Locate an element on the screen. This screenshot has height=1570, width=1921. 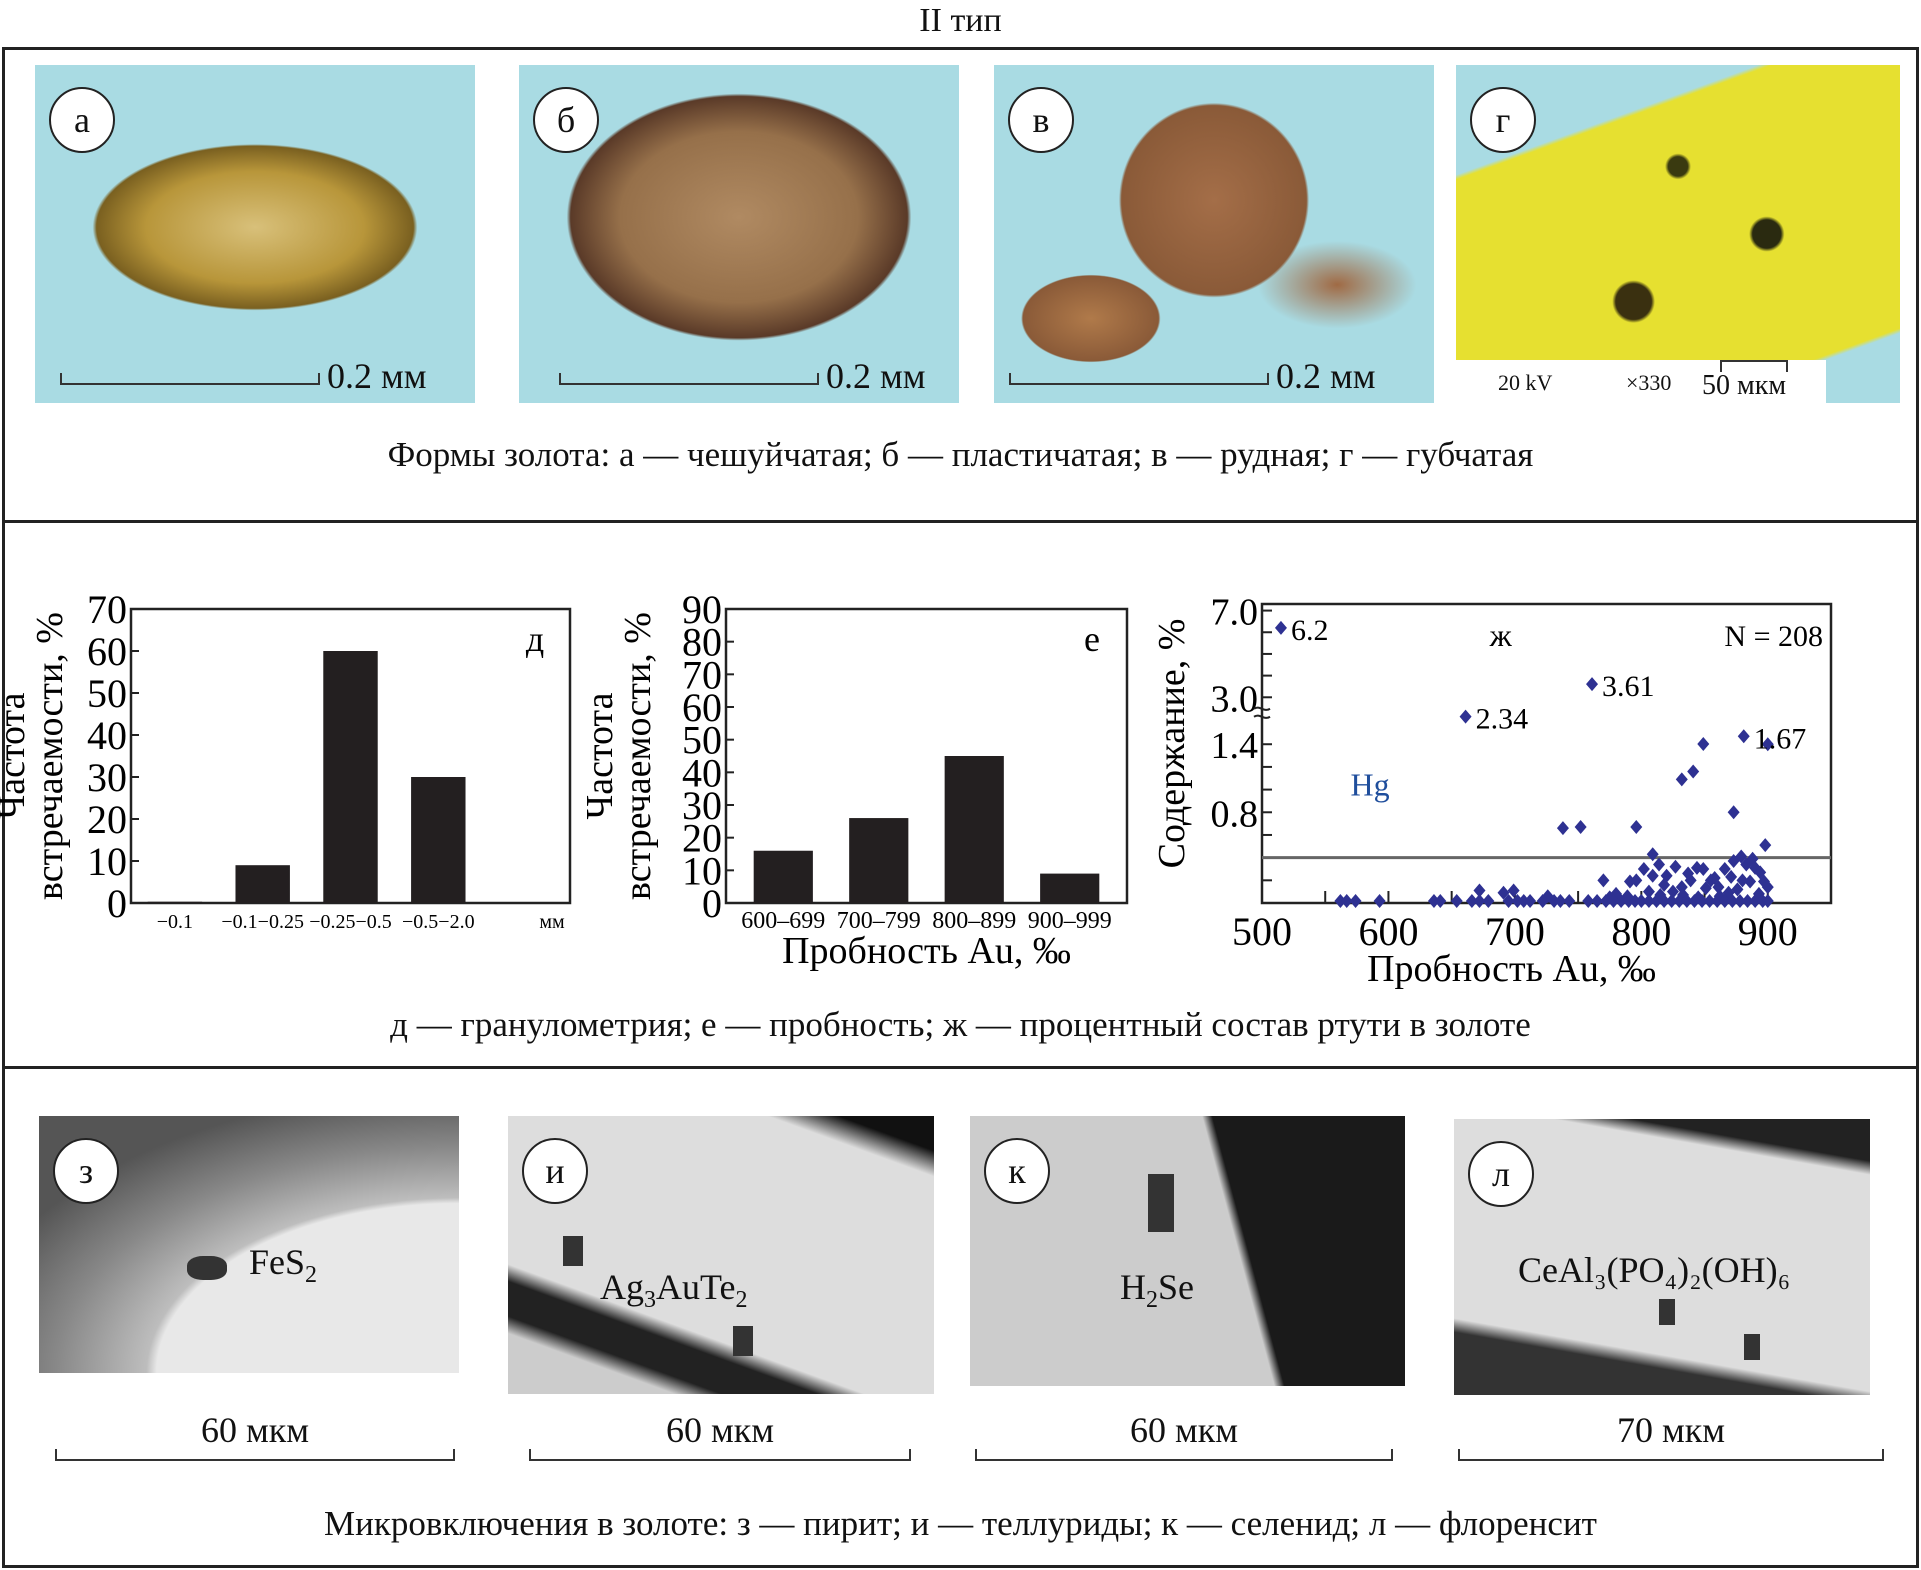
x-tick-label: 700–799 is located at coordinates (879, 921).